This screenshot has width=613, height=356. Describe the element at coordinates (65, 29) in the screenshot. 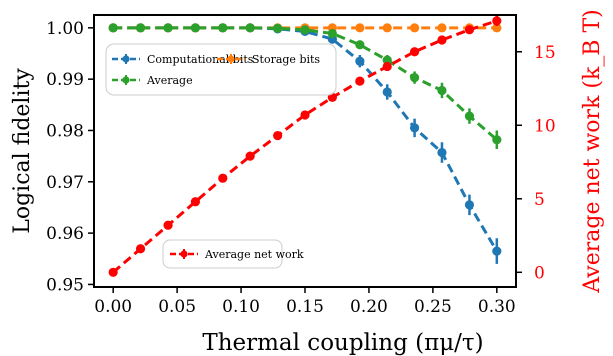

I see `y-left-tick-label: 1.00` at that location.